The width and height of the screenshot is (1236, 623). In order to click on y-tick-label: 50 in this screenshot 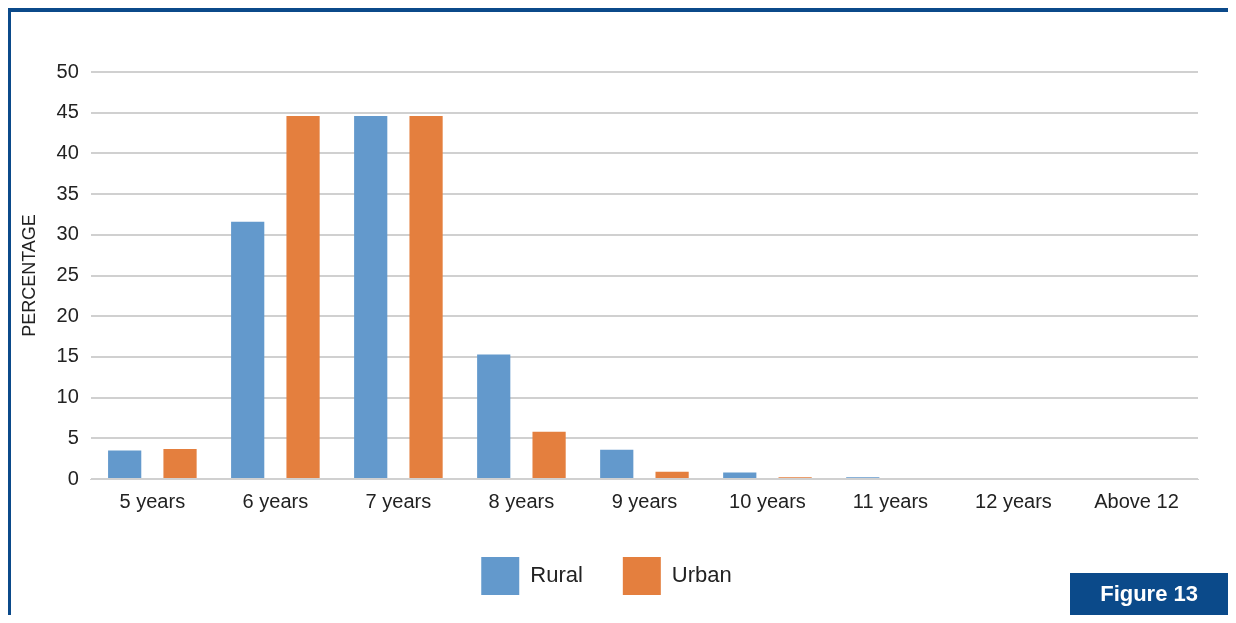, I will do `click(67, 70)`.